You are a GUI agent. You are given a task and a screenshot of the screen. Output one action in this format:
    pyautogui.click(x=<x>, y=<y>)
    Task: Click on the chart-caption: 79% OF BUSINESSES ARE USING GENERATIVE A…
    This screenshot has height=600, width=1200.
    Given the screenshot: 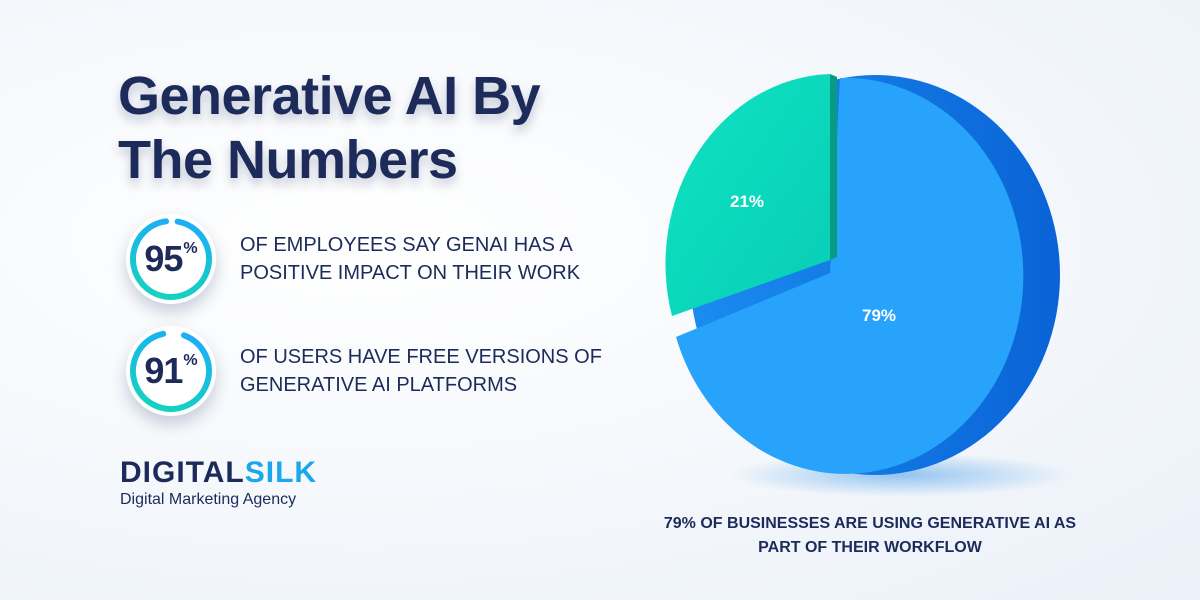 What is the action you would take?
    pyautogui.click(x=870, y=535)
    